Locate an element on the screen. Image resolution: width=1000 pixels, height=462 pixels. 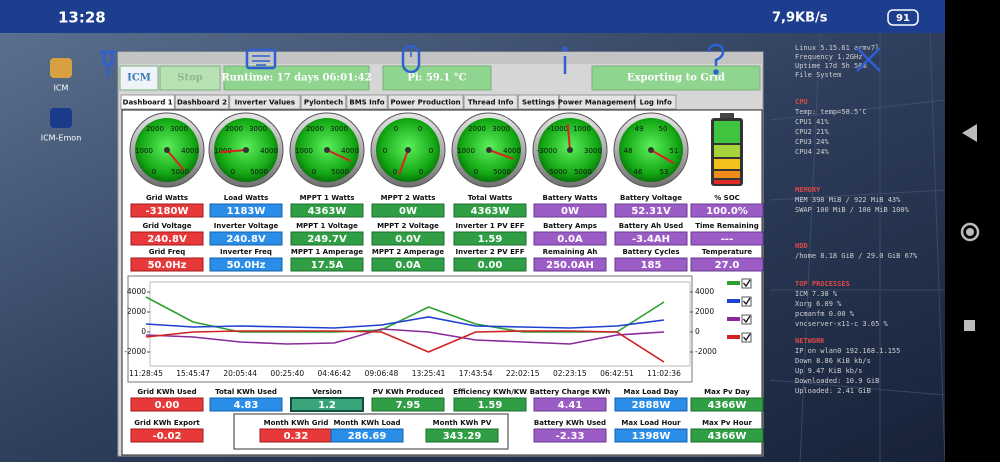
stat-value: -2.33 is located at coordinates (570, 436).